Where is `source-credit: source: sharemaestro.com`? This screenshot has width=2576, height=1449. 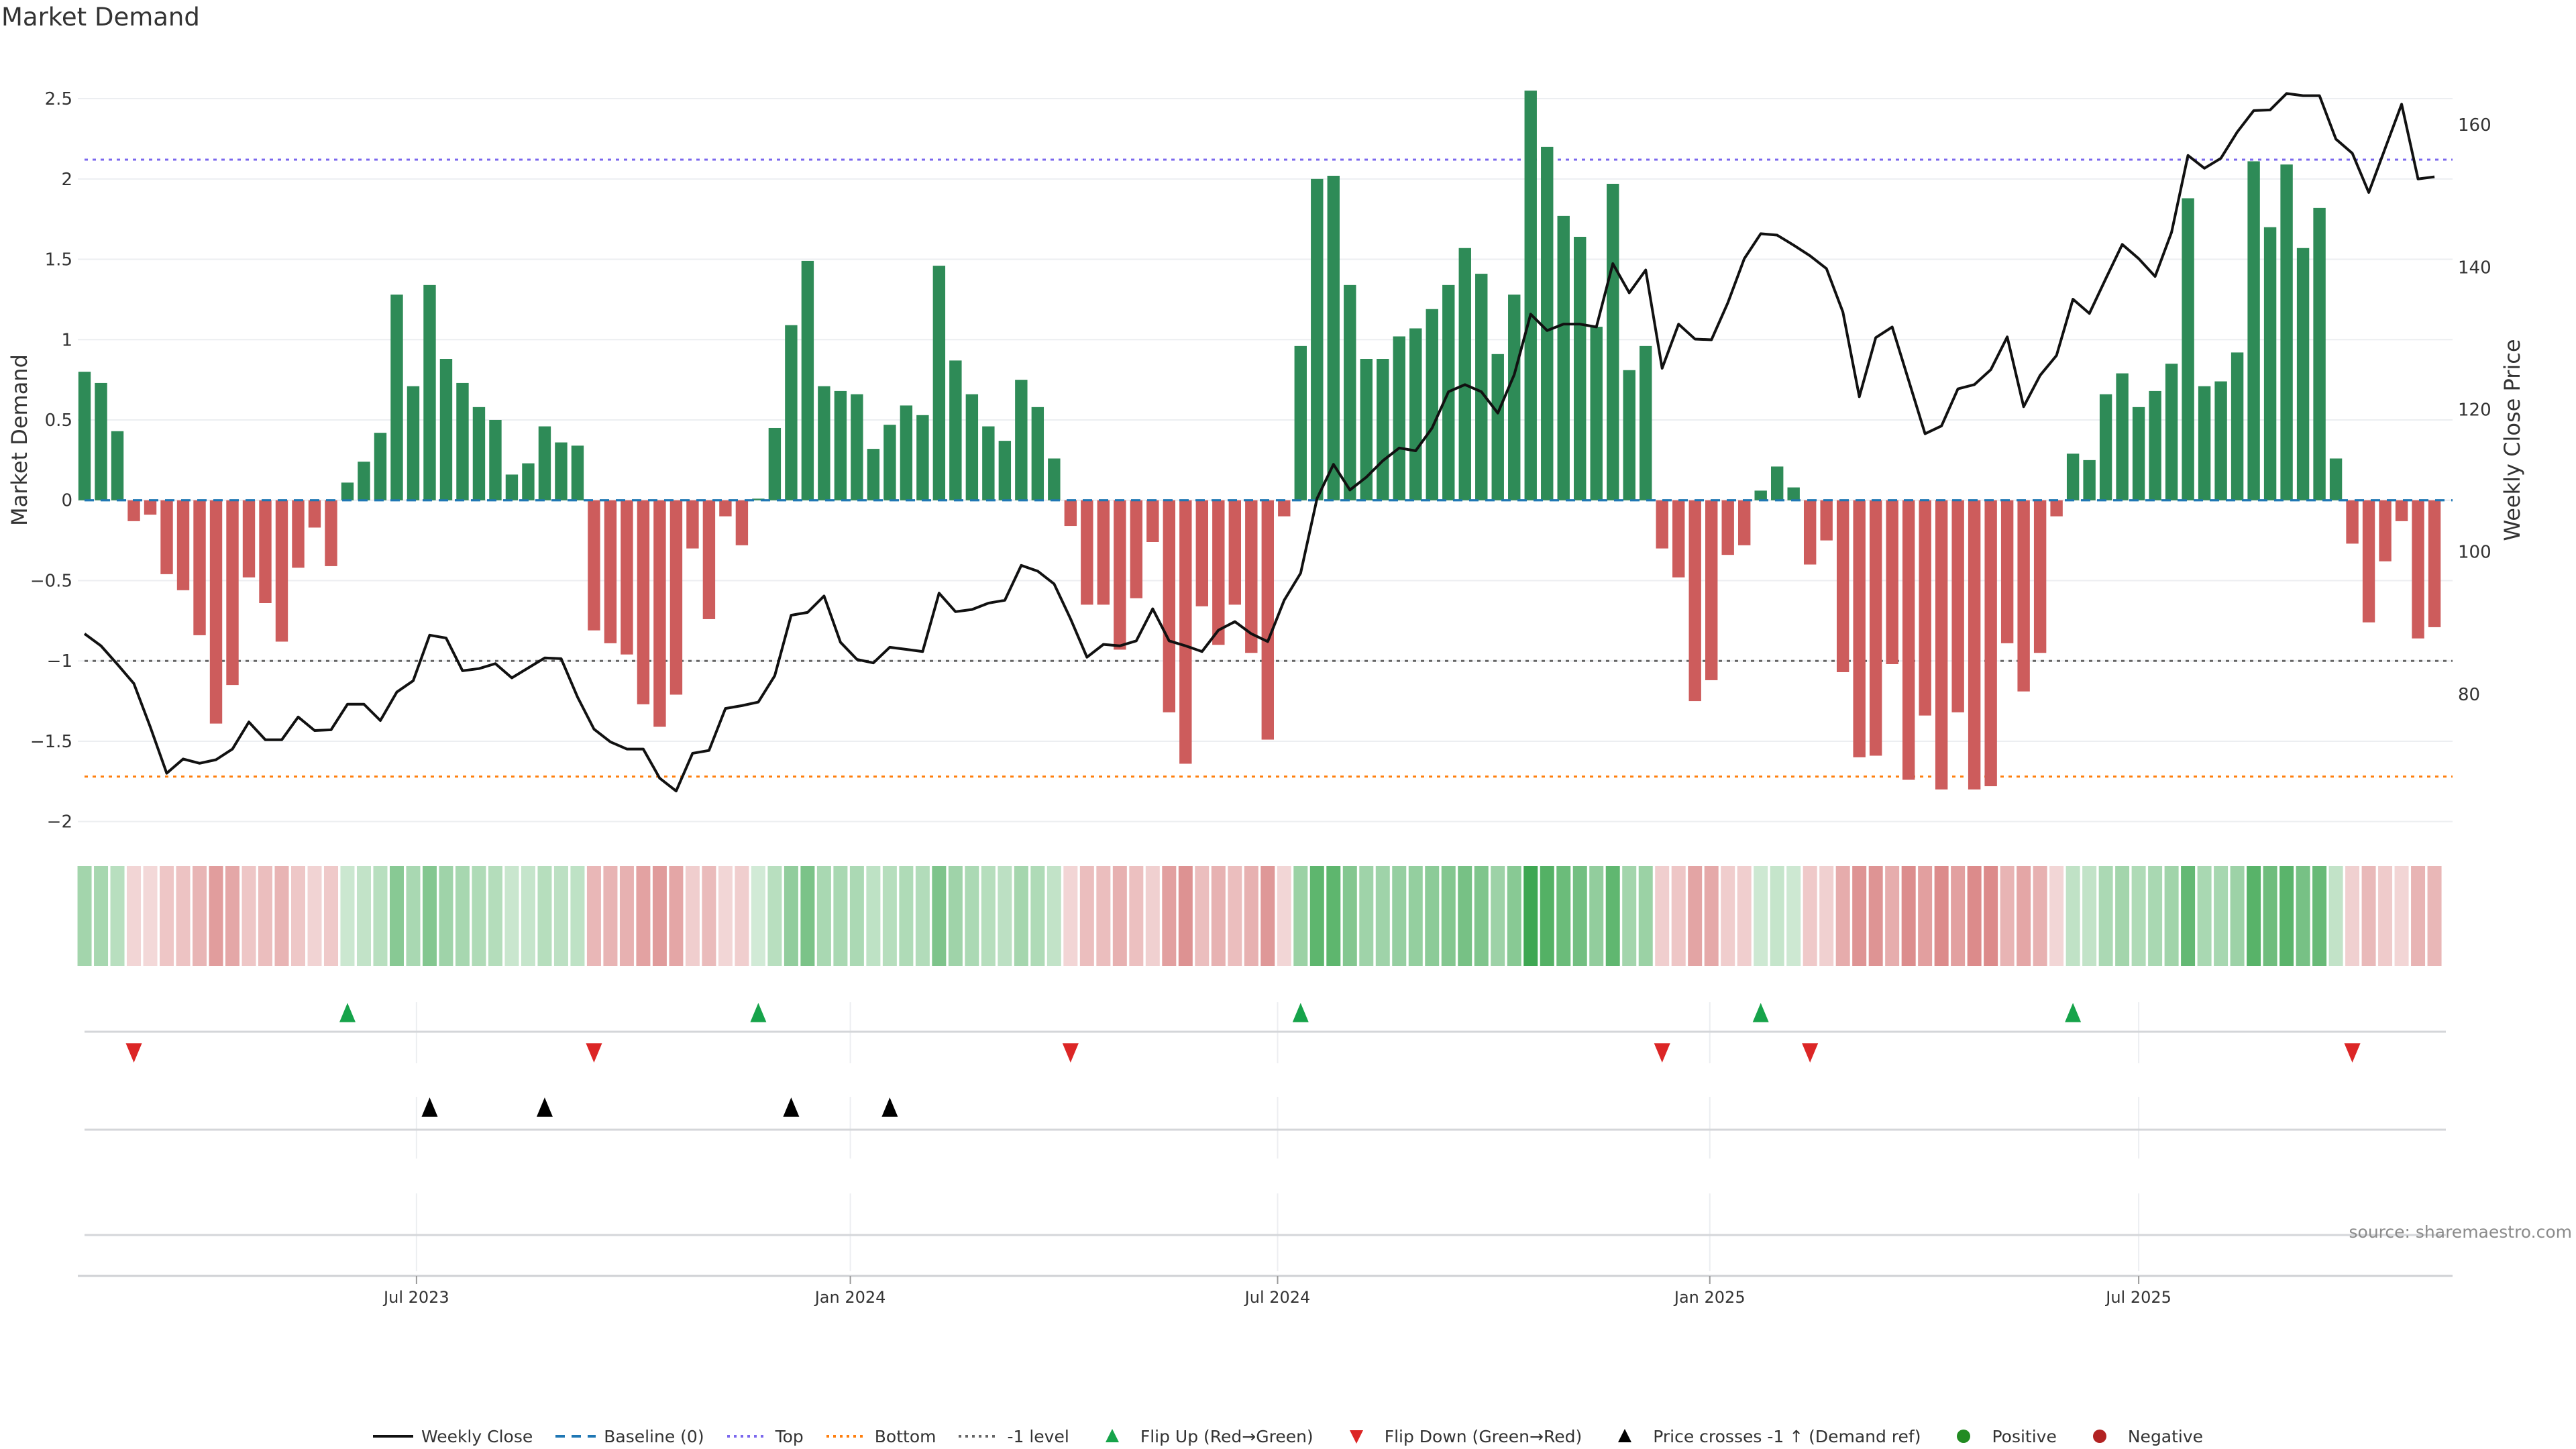 source-credit: source: sharemaestro.com is located at coordinates (2461, 1232).